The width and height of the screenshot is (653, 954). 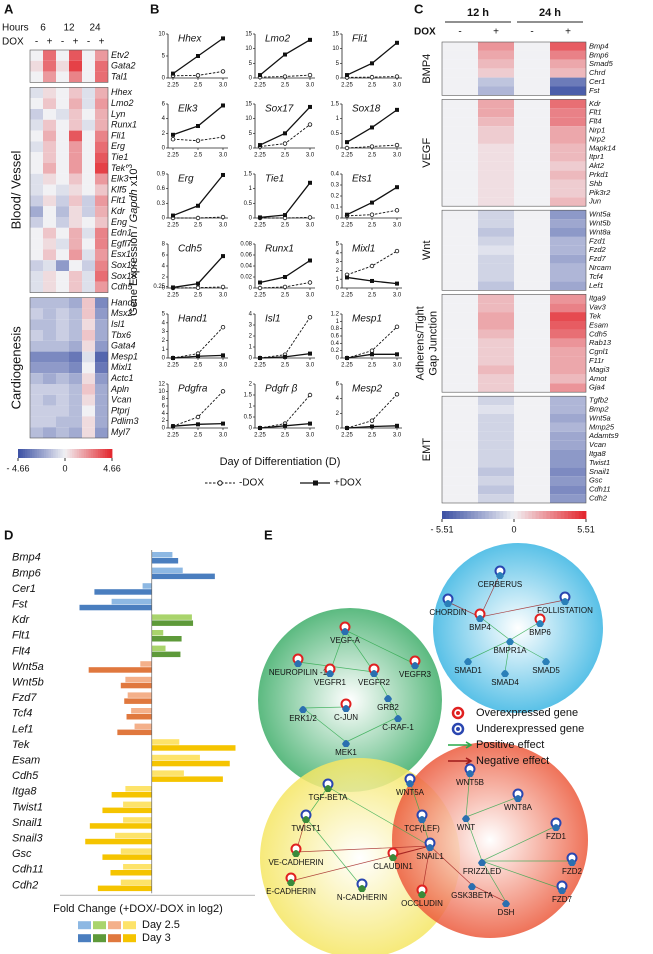 What do you see at coordinates (433, 343) in the screenshot?
I see `group-label: Gap Junction` at bounding box center [433, 343].